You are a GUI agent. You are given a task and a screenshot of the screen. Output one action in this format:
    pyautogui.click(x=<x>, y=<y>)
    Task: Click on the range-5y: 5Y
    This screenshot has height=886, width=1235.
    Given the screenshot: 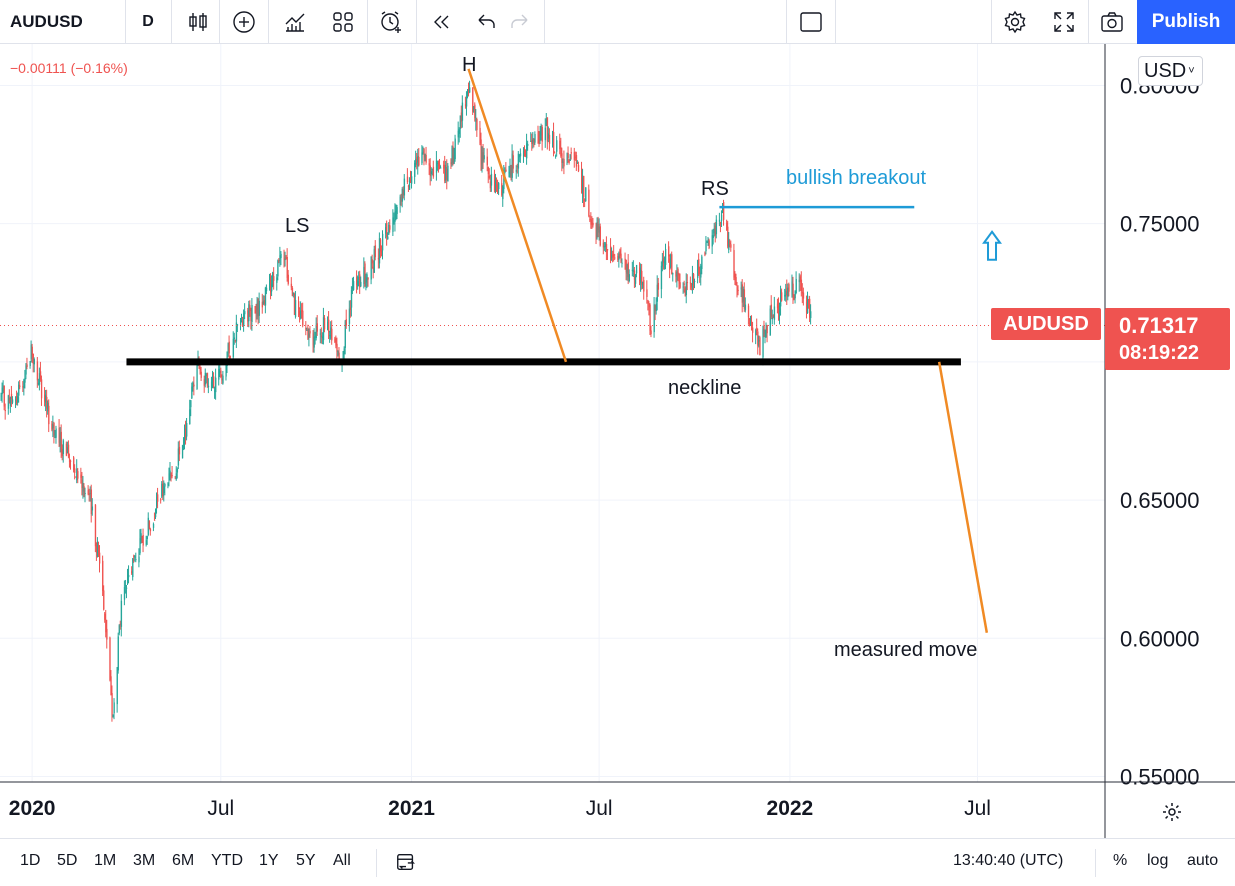 What is the action you would take?
    pyautogui.click(x=306, y=860)
    